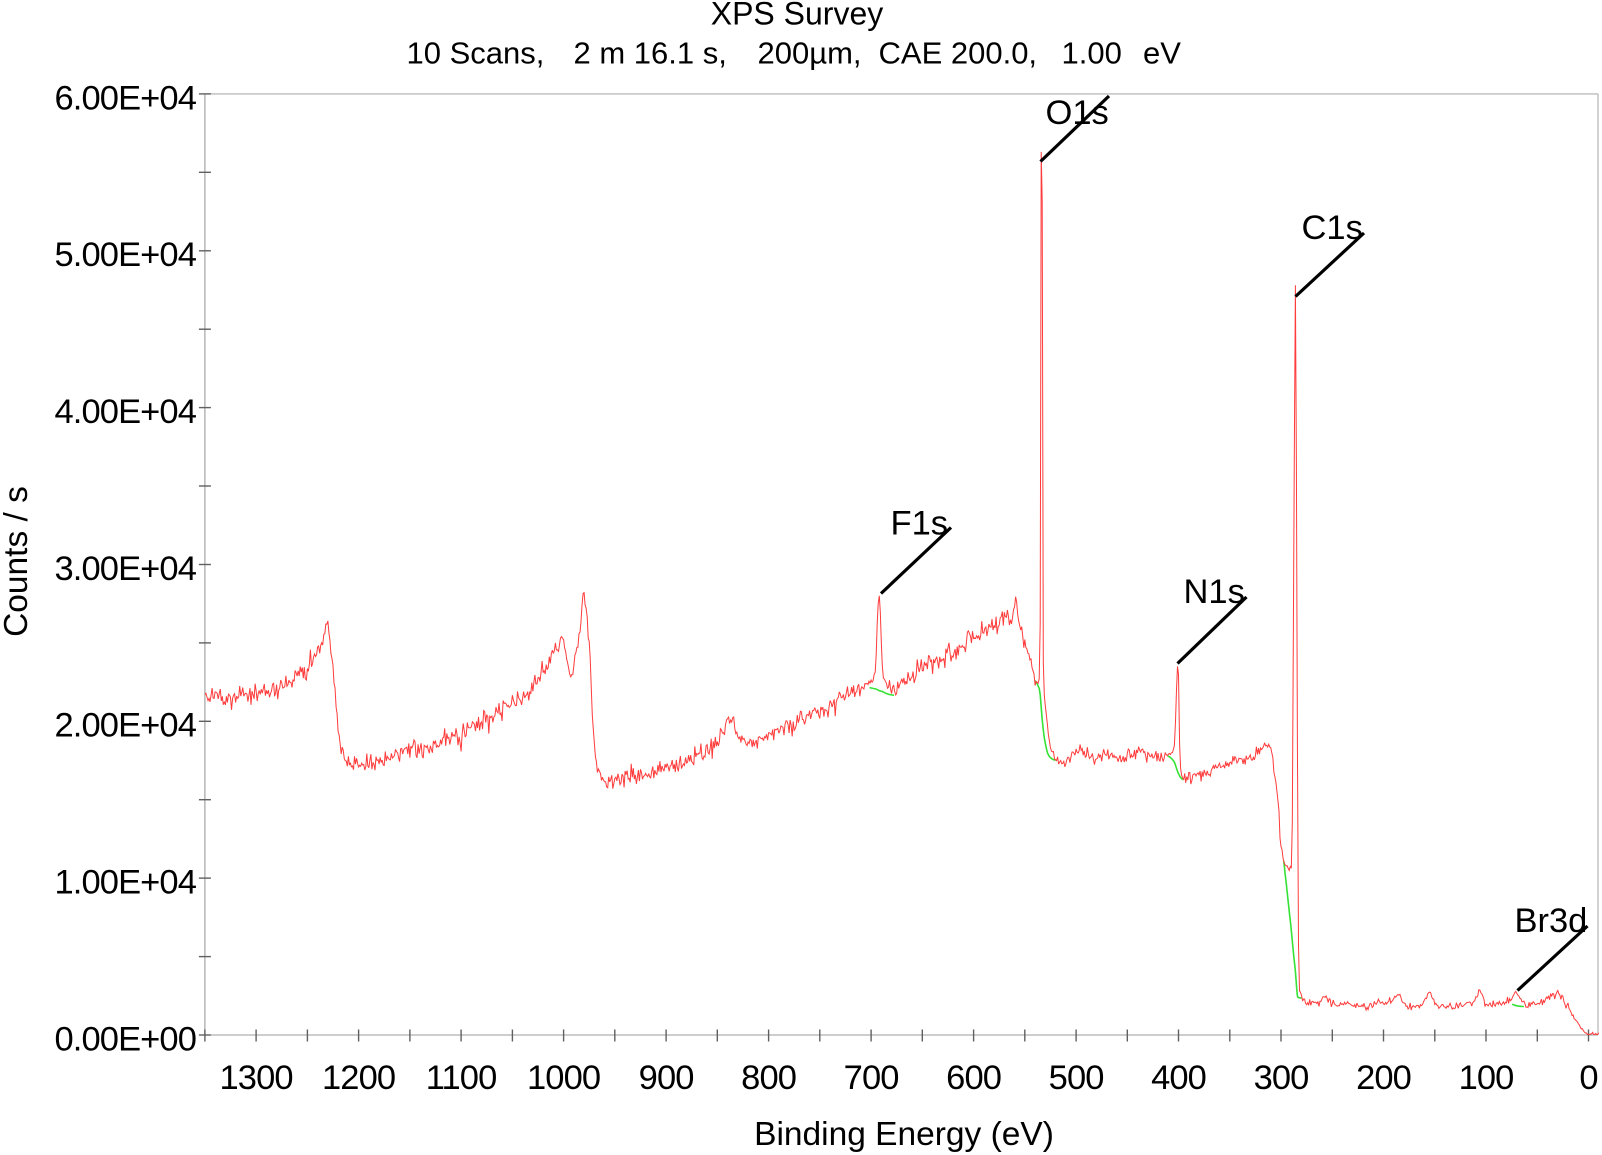 The height and width of the screenshot is (1155, 1602). Describe the element at coordinates (904, 1134) in the screenshot. I see `svg-text: Binding Energy (eV)` at that location.